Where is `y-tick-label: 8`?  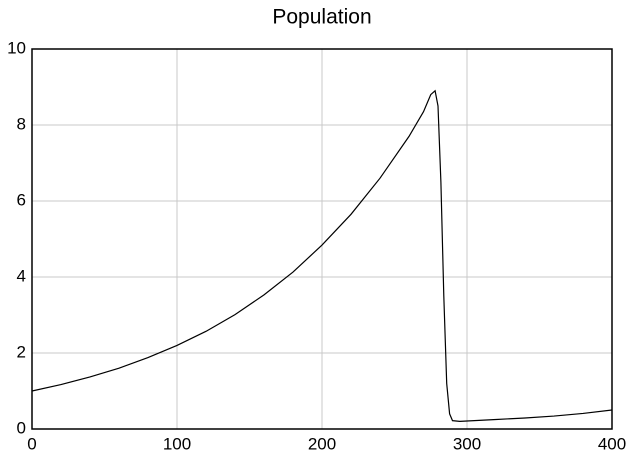 y-tick-label: 8 is located at coordinates (21, 123).